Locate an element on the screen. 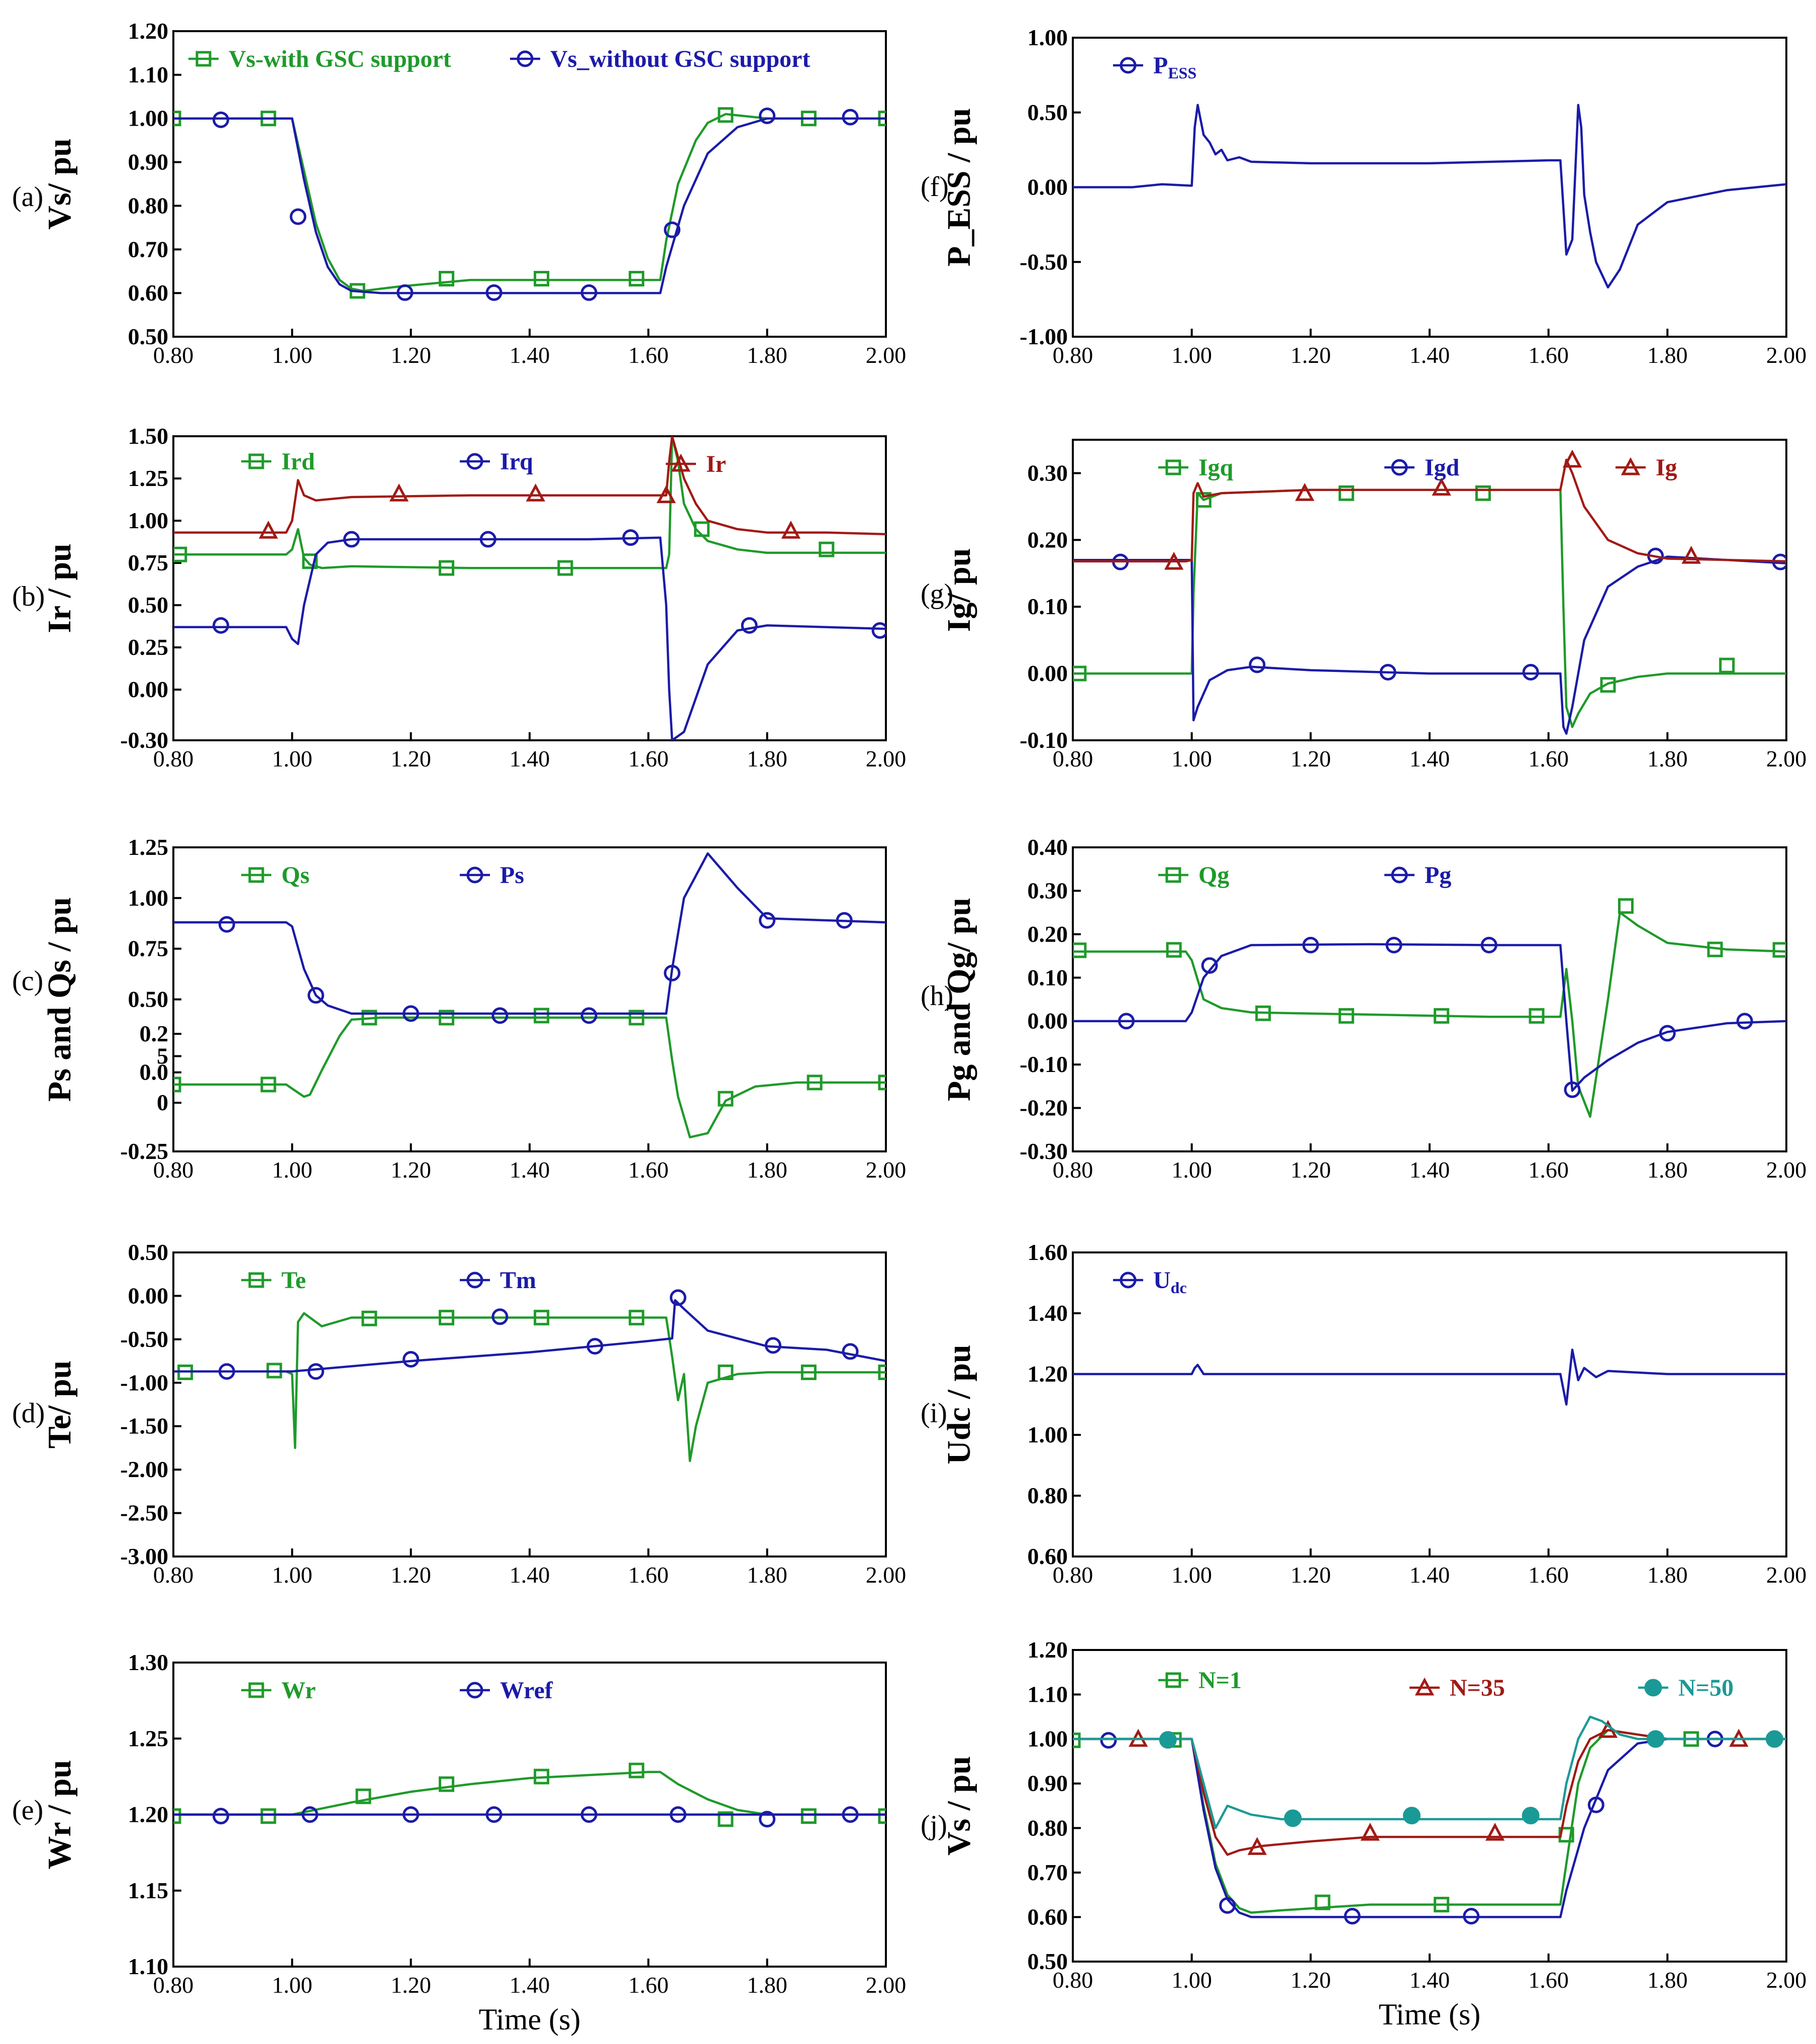 The image size is (1816, 2044). panel-label: (a) is located at coordinates (27, 197).